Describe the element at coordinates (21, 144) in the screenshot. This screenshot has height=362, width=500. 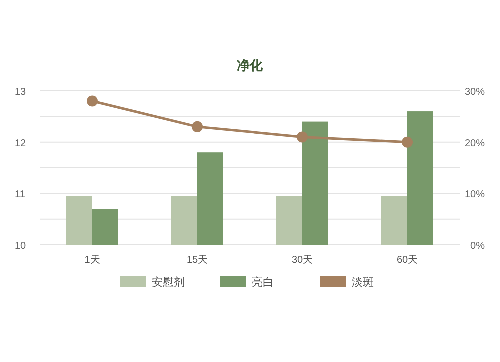
I see `y-tick-label: 12` at that location.